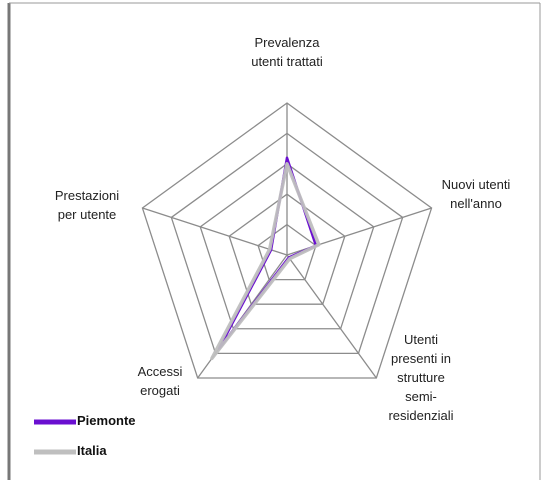 The height and width of the screenshot is (480, 542). Describe the element at coordinates (160, 381) in the screenshot. I see `axis-label: Accessi erogati` at that location.